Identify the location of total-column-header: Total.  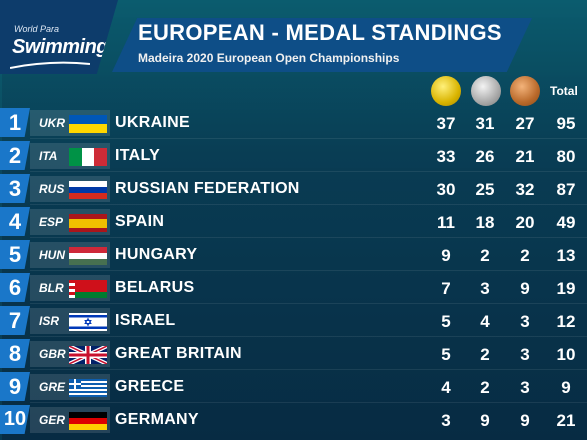
(564, 91).